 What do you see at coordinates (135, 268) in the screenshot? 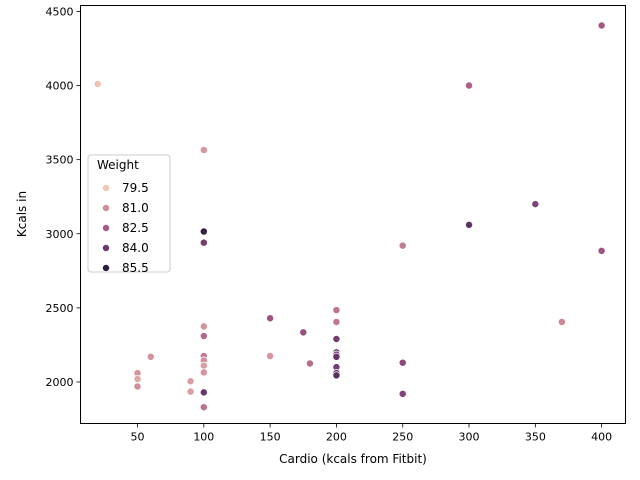
I see `legend-label: 85.5` at bounding box center [135, 268].